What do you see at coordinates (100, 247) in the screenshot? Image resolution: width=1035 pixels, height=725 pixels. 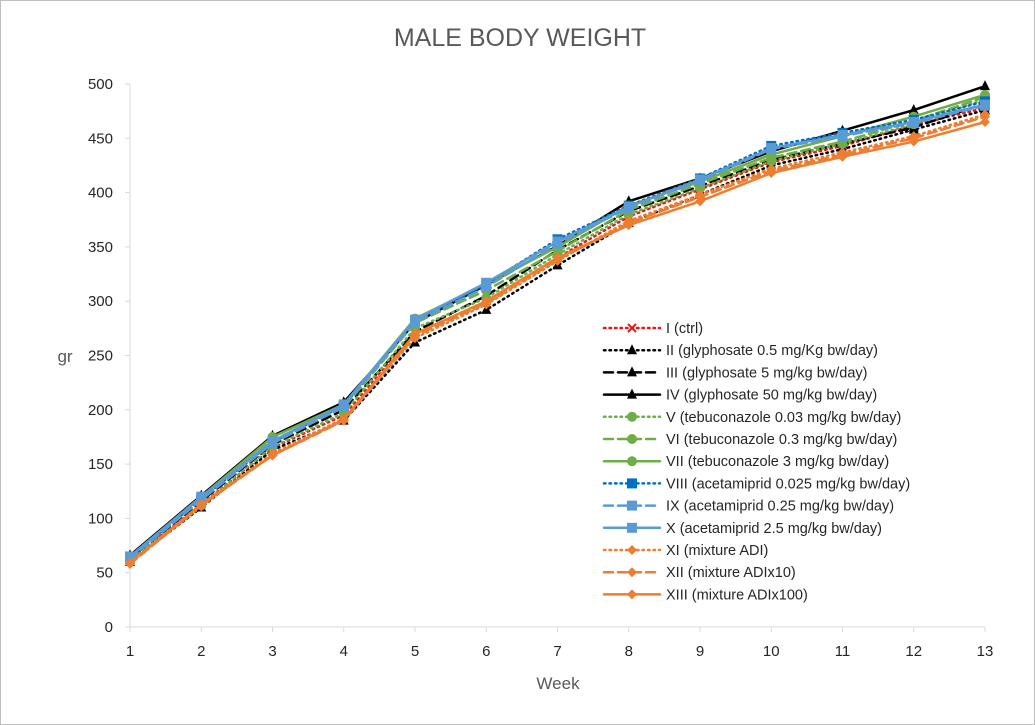 I see `y-tick-label: 350` at bounding box center [100, 247].